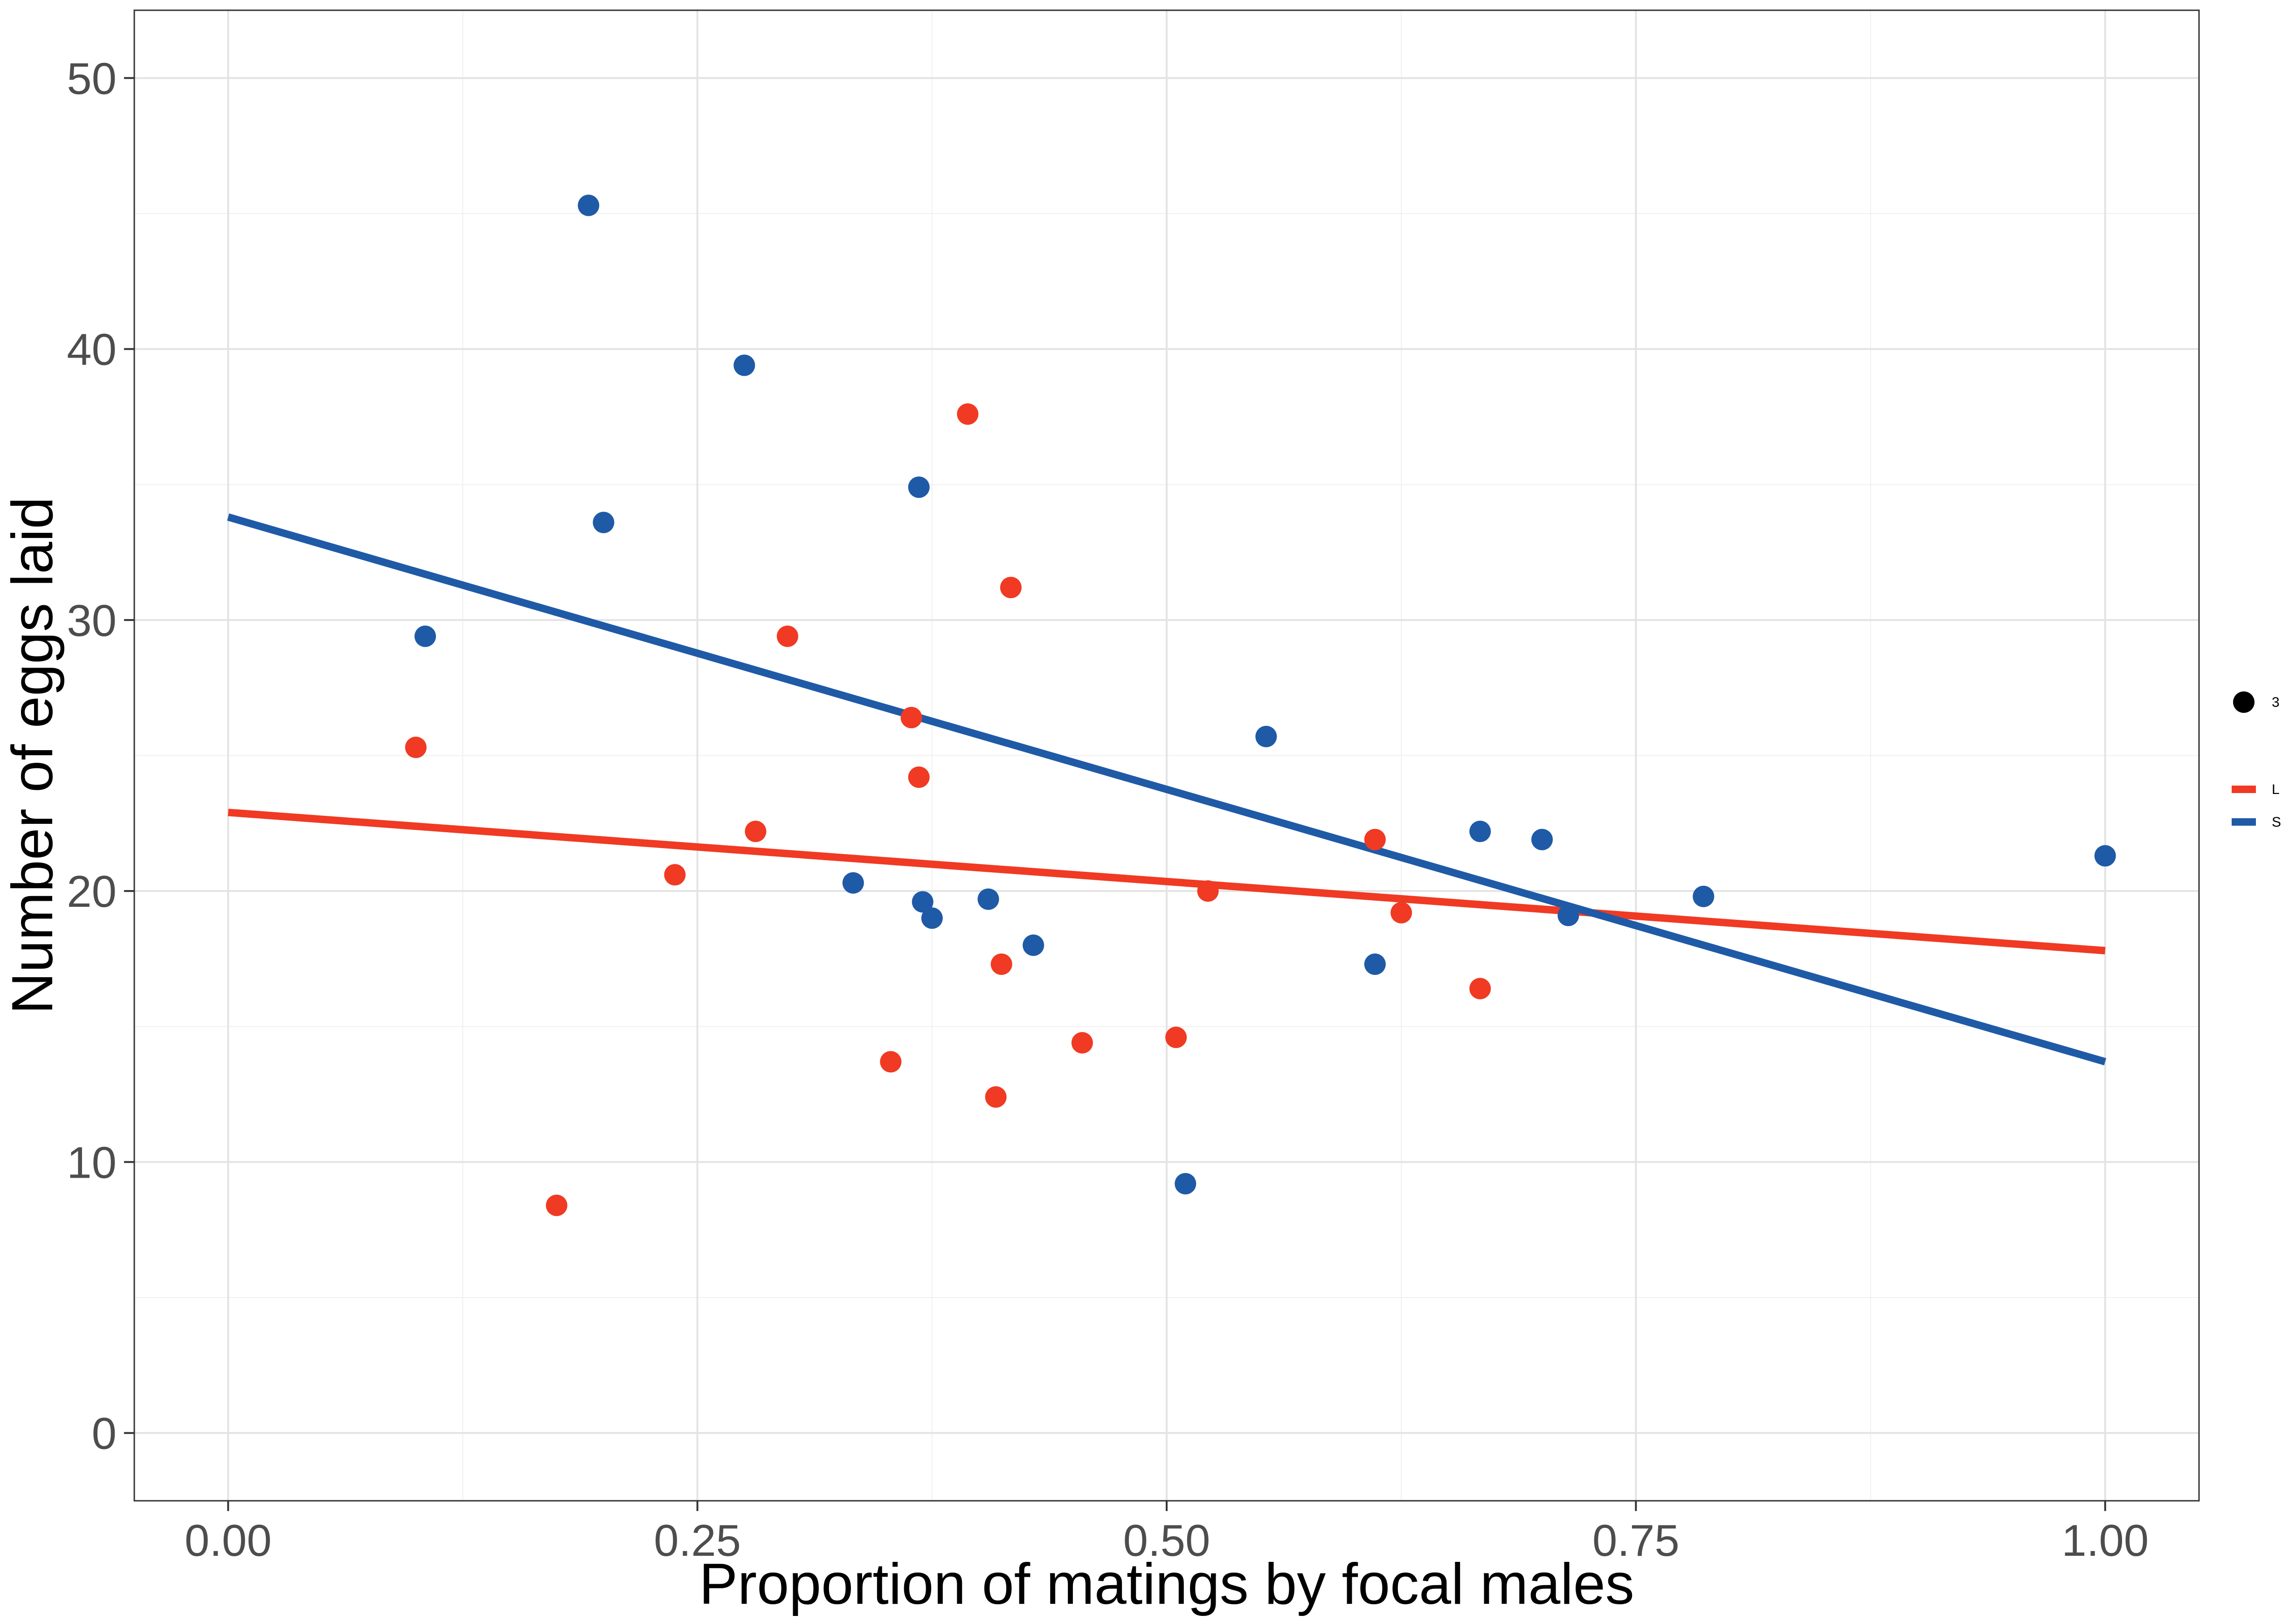 The width and height of the screenshot is (2296, 1622). What do you see at coordinates (2244, 702) in the screenshot?
I see `legend-size-key` at bounding box center [2244, 702].